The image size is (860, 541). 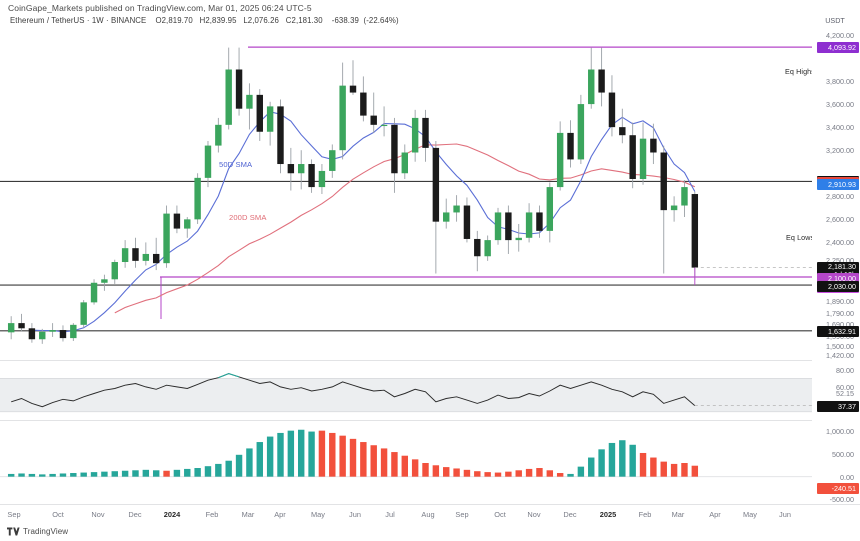 What do you see at coordinates (248, 217) in the screenshot?
I see `sma200-annotation: 200D SMA` at bounding box center [248, 217].